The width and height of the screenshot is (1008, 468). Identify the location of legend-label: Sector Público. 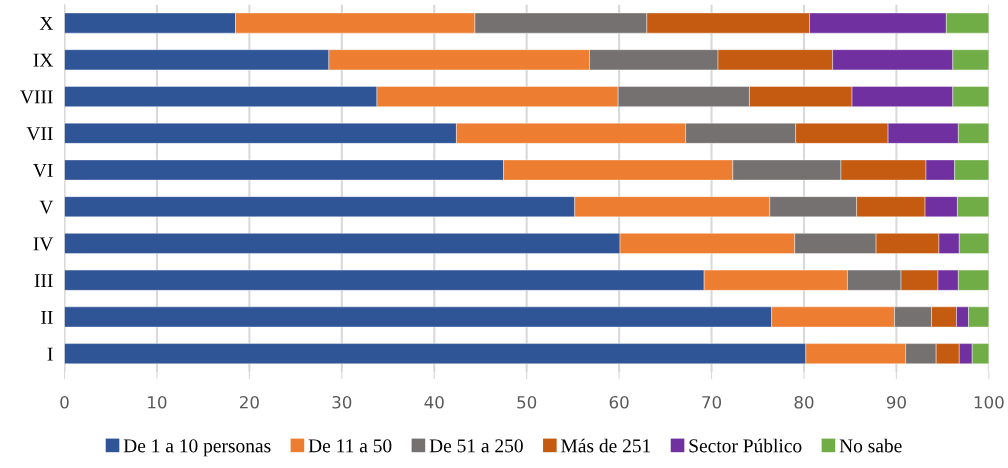
(745, 445).